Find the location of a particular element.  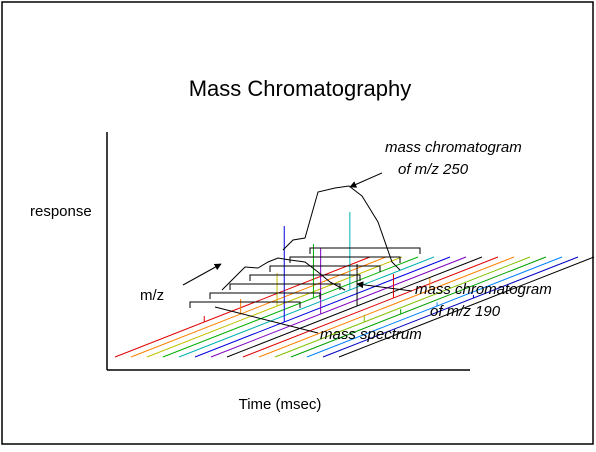

annotation: of m/z 190 is located at coordinates (465, 311).